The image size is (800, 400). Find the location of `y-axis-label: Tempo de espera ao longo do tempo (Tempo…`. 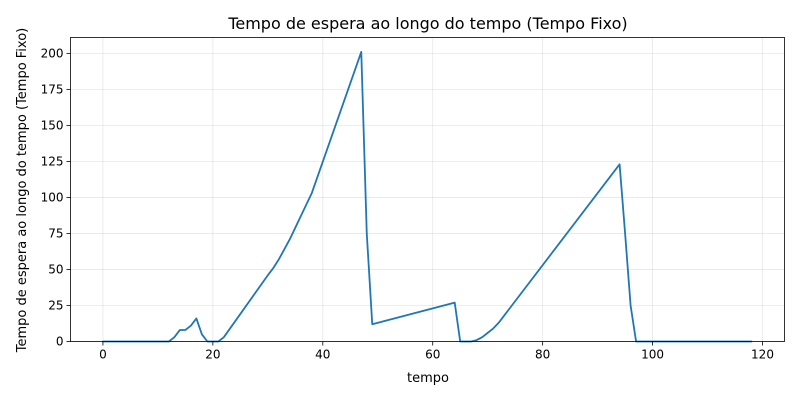

y-axis-label: Tempo de espera ao longo do tempo (Tempo… is located at coordinates (22, 190).